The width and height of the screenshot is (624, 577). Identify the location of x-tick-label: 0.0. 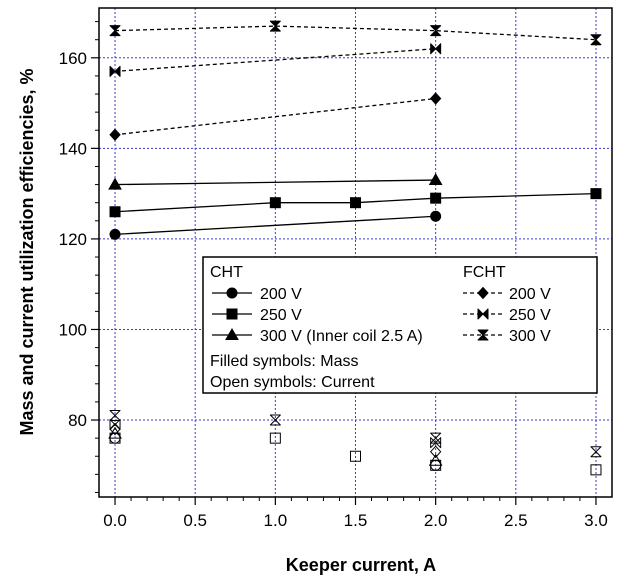
(115, 520).